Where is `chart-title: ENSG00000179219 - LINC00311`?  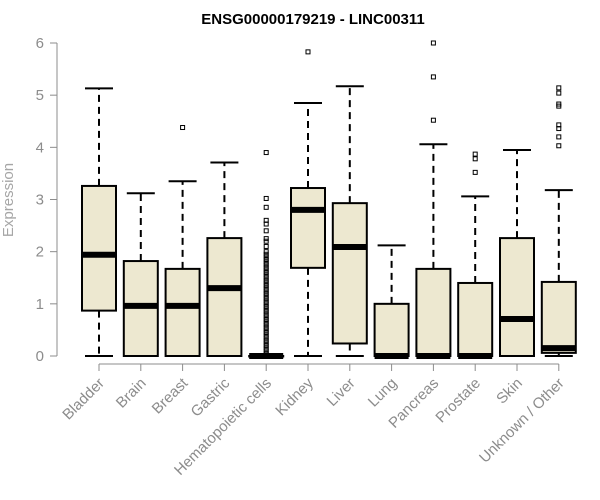 chart-title: ENSG00000179219 - LINC00311 is located at coordinates (312, 19).